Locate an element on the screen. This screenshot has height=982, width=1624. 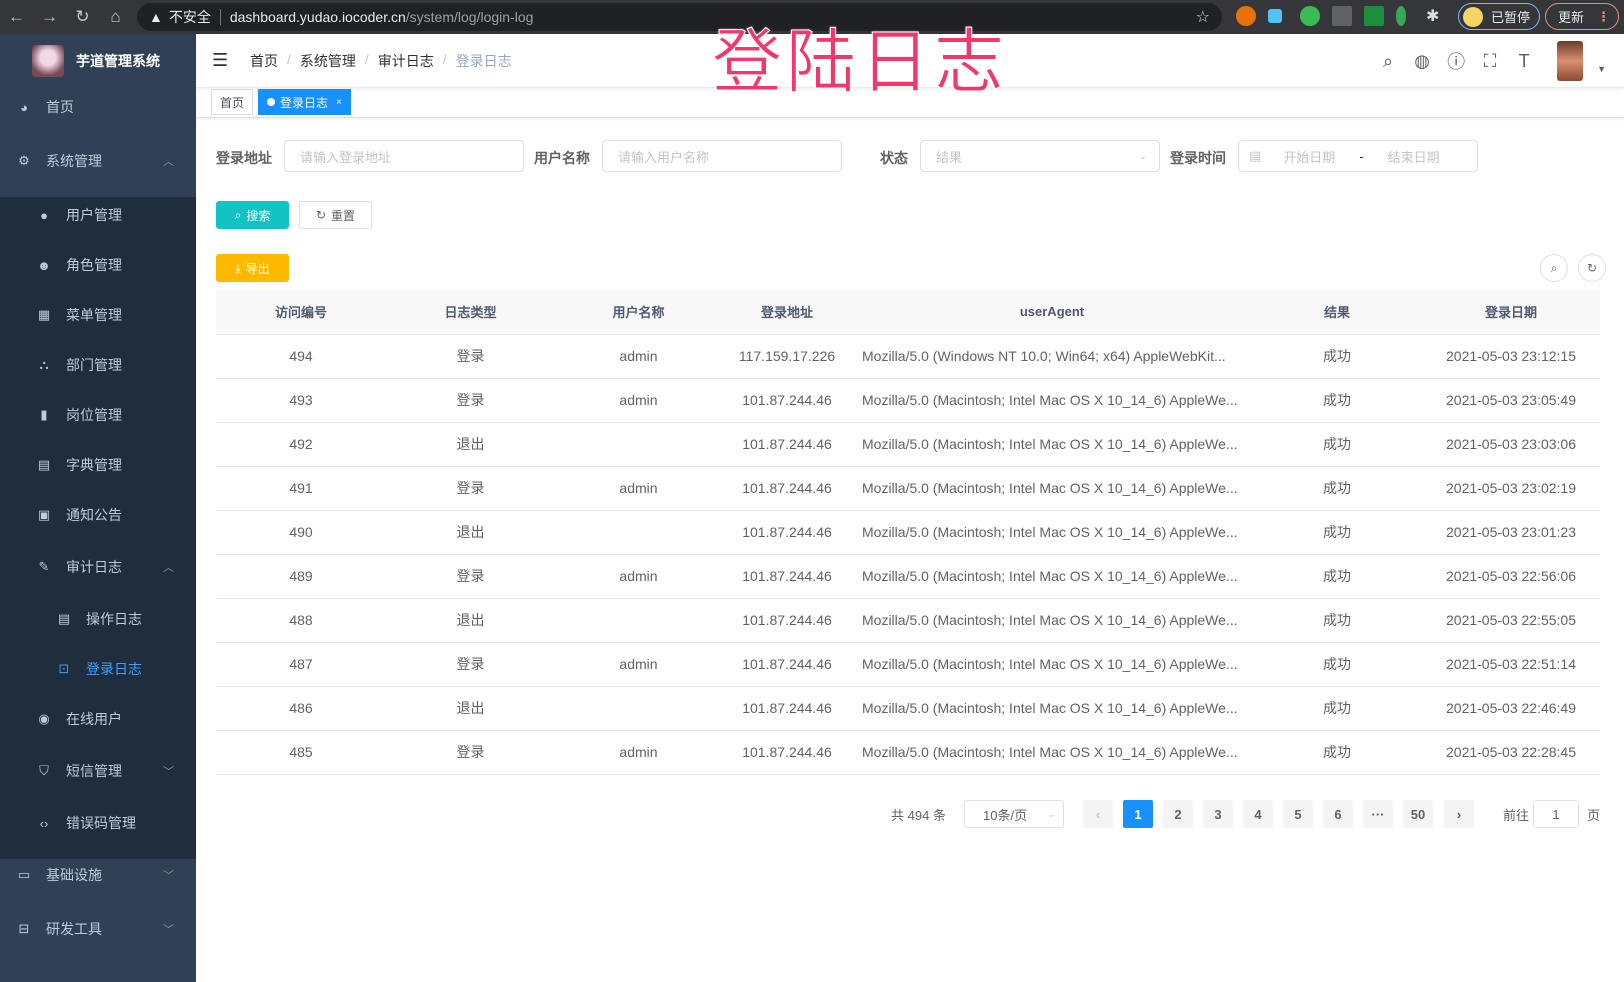
post-icon: ▮ is located at coordinates (44, 414).